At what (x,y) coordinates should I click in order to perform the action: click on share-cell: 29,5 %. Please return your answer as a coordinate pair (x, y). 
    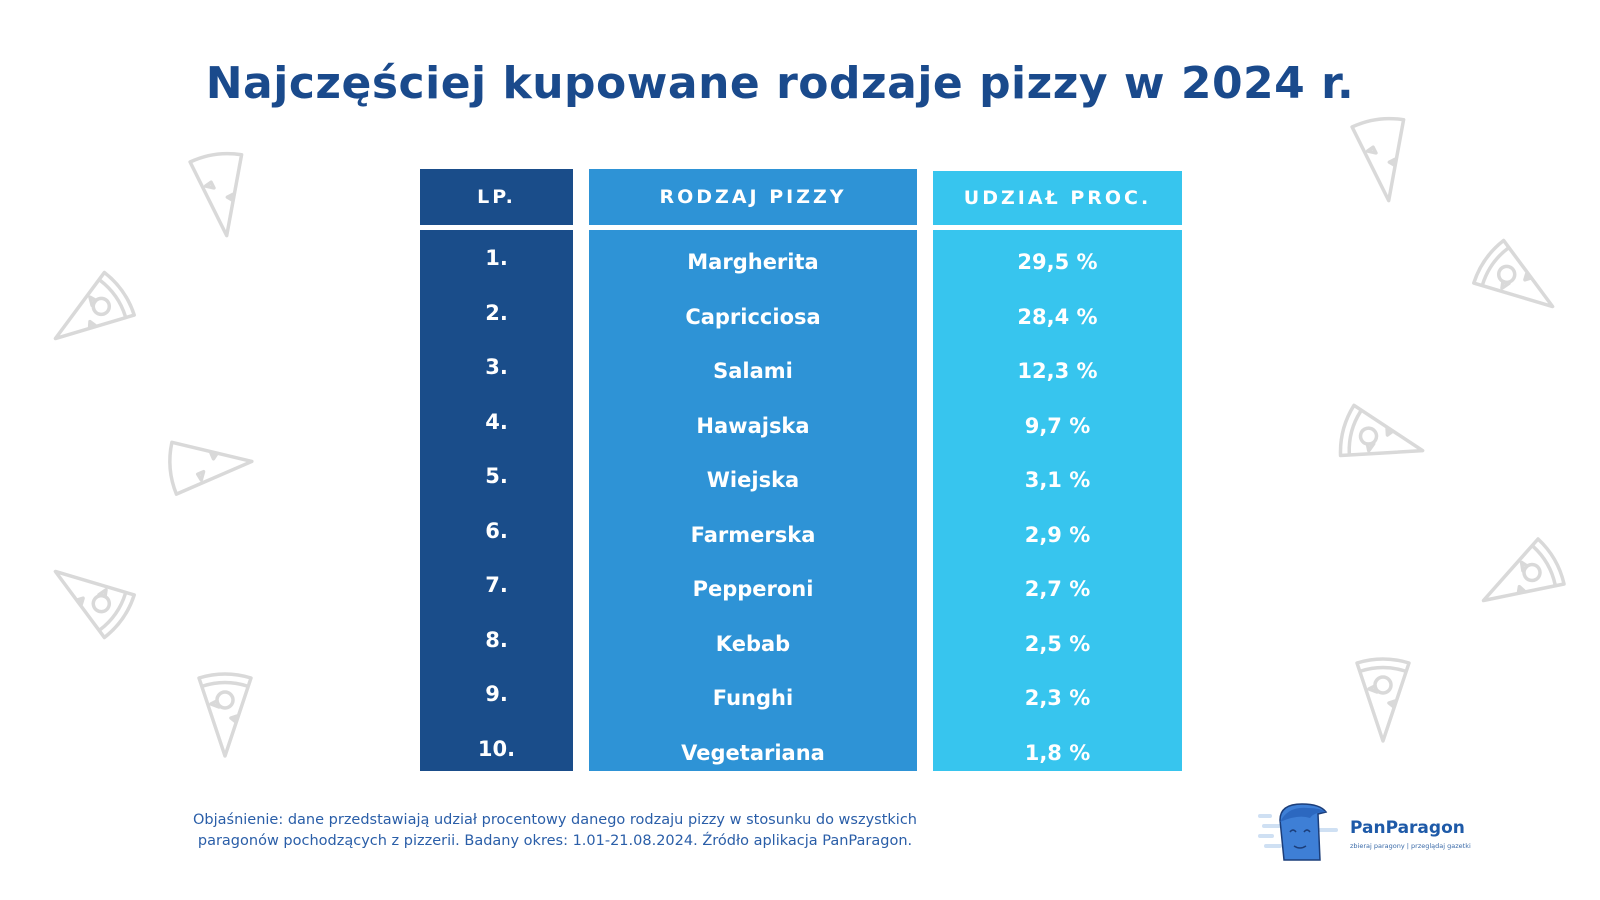
    Looking at the image, I should click on (1057, 262).